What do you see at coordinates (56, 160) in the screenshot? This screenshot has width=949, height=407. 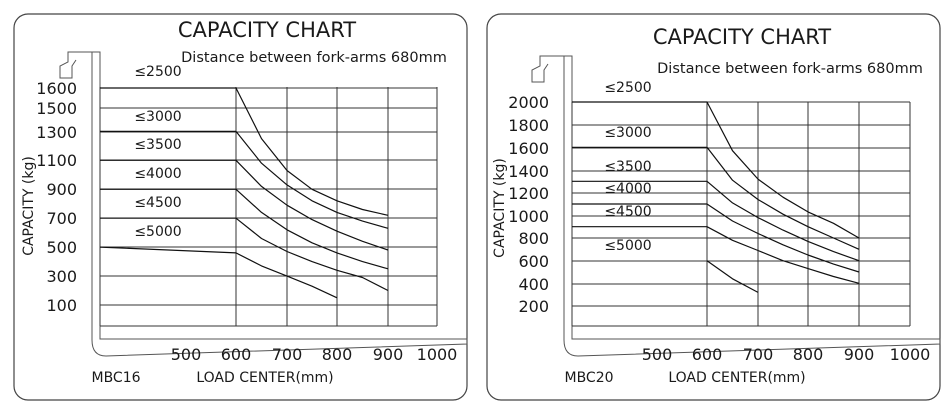 I see `y-tick-label: 1100` at bounding box center [56, 160].